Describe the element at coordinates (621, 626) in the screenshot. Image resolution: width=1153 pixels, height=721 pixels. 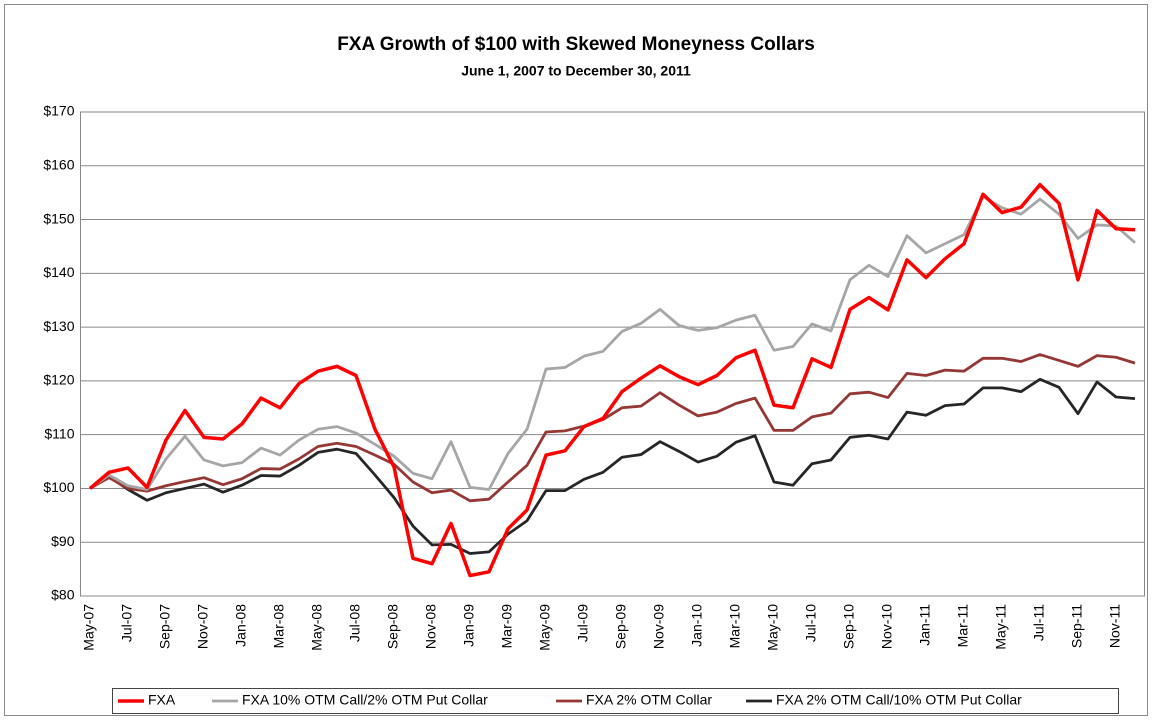
I see `x-tick-label: Sep-09` at that location.